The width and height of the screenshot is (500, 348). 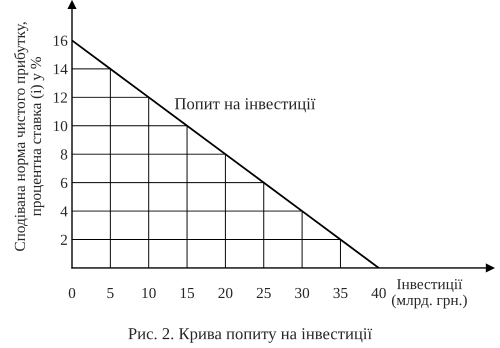 I want to click on x-tick-label: 5, so click(x=110, y=293).